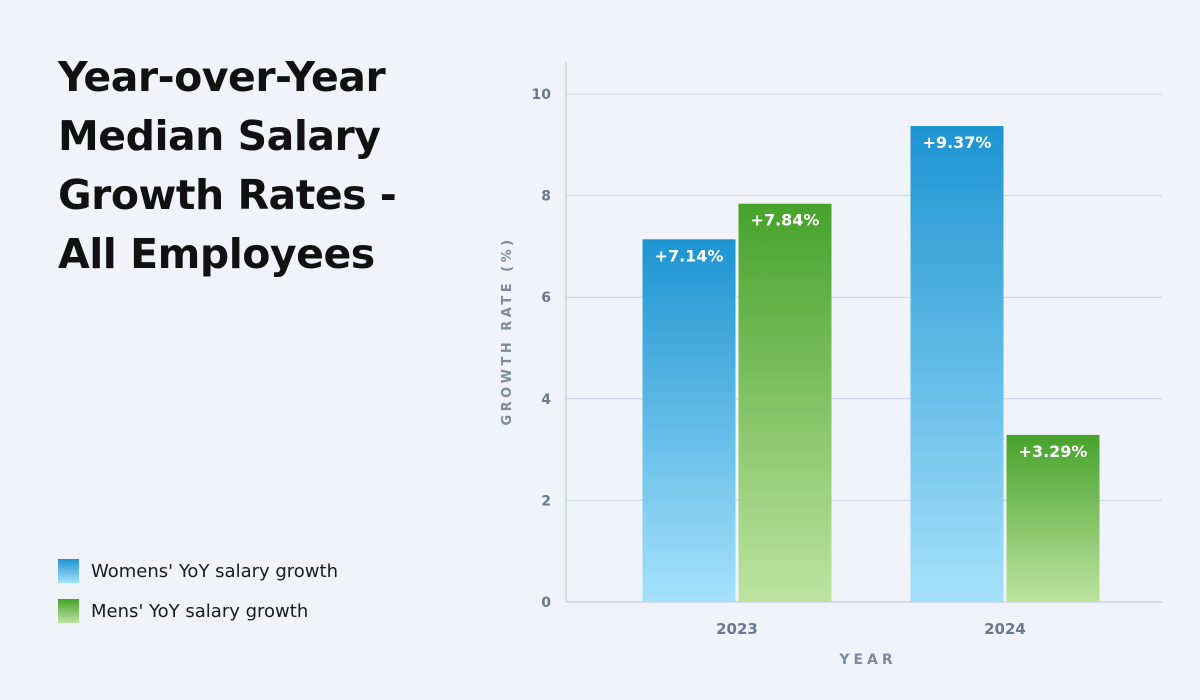 This screenshot has width=1200, height=700. I want to click on y-tick-label: 0, so click(546, 603).